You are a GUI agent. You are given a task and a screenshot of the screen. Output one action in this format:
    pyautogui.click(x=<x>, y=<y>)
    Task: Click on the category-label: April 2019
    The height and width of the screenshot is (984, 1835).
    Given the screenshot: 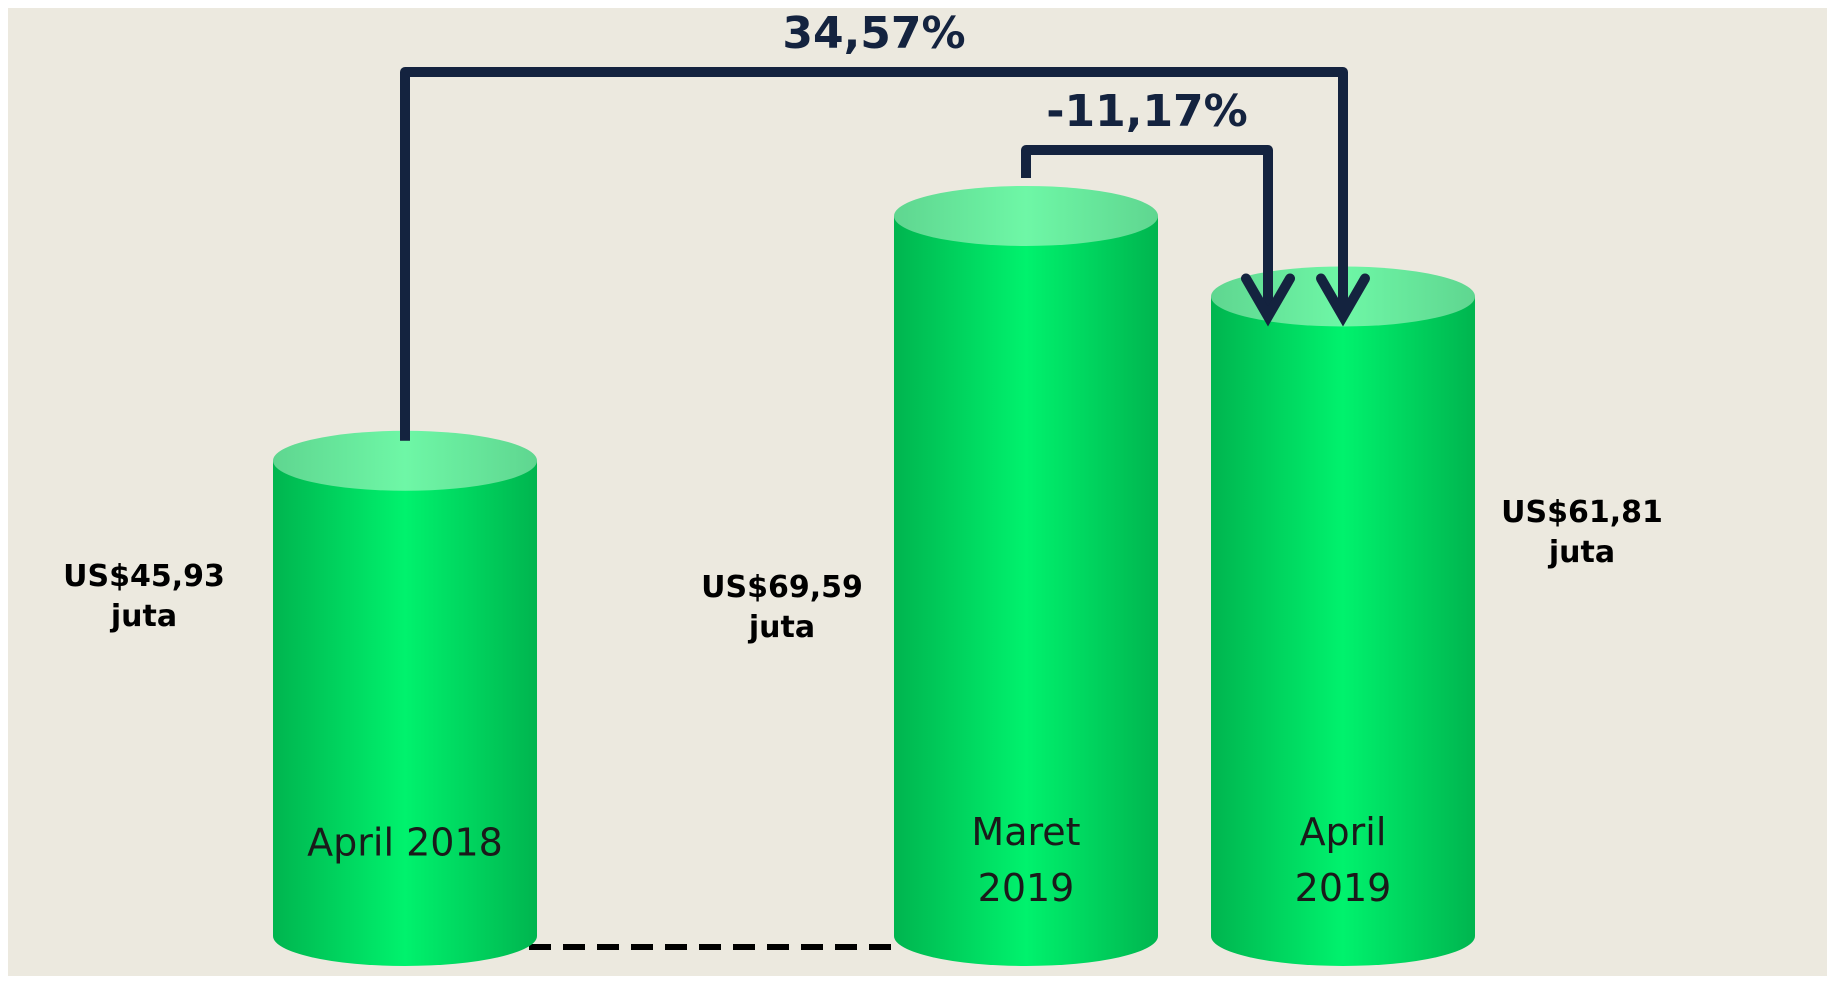 What is the action you would take?
    pyautogui.click(x=1343, y=860)
    